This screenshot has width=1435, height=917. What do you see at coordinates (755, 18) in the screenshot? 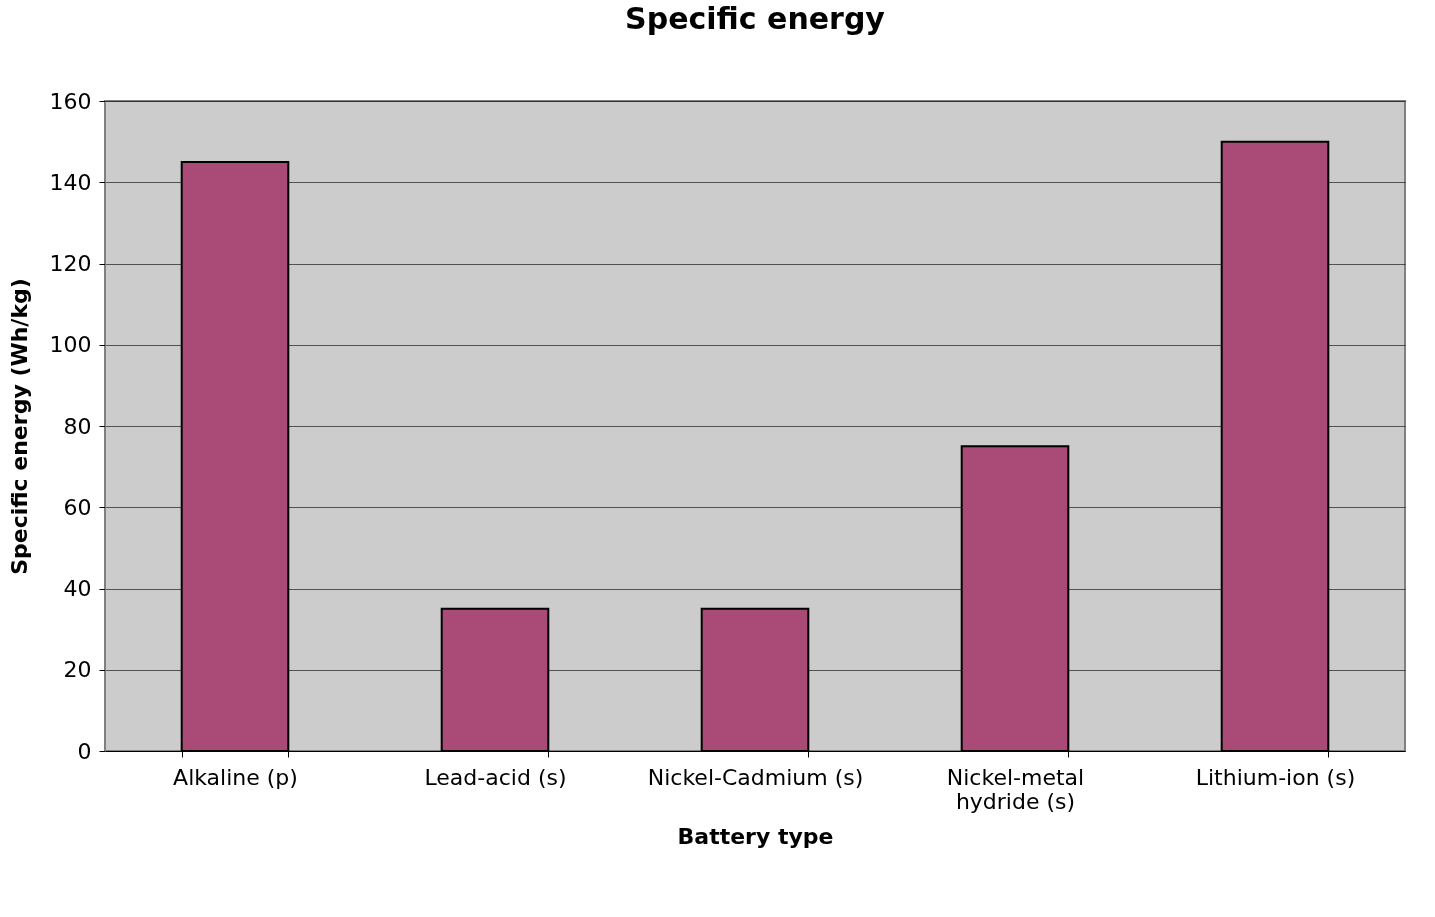
I see `chart-title: Specific energy` at bounding box center [755, 18].